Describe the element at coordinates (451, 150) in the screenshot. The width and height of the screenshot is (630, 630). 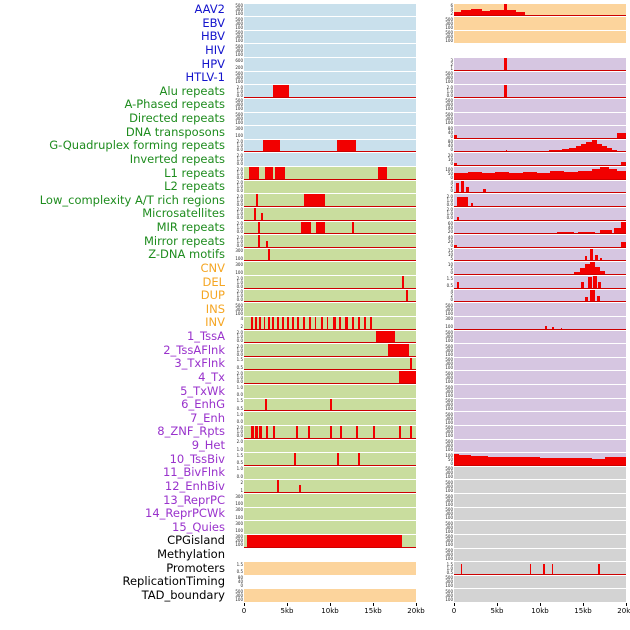
I see `y-tick-label: 0` at that location.